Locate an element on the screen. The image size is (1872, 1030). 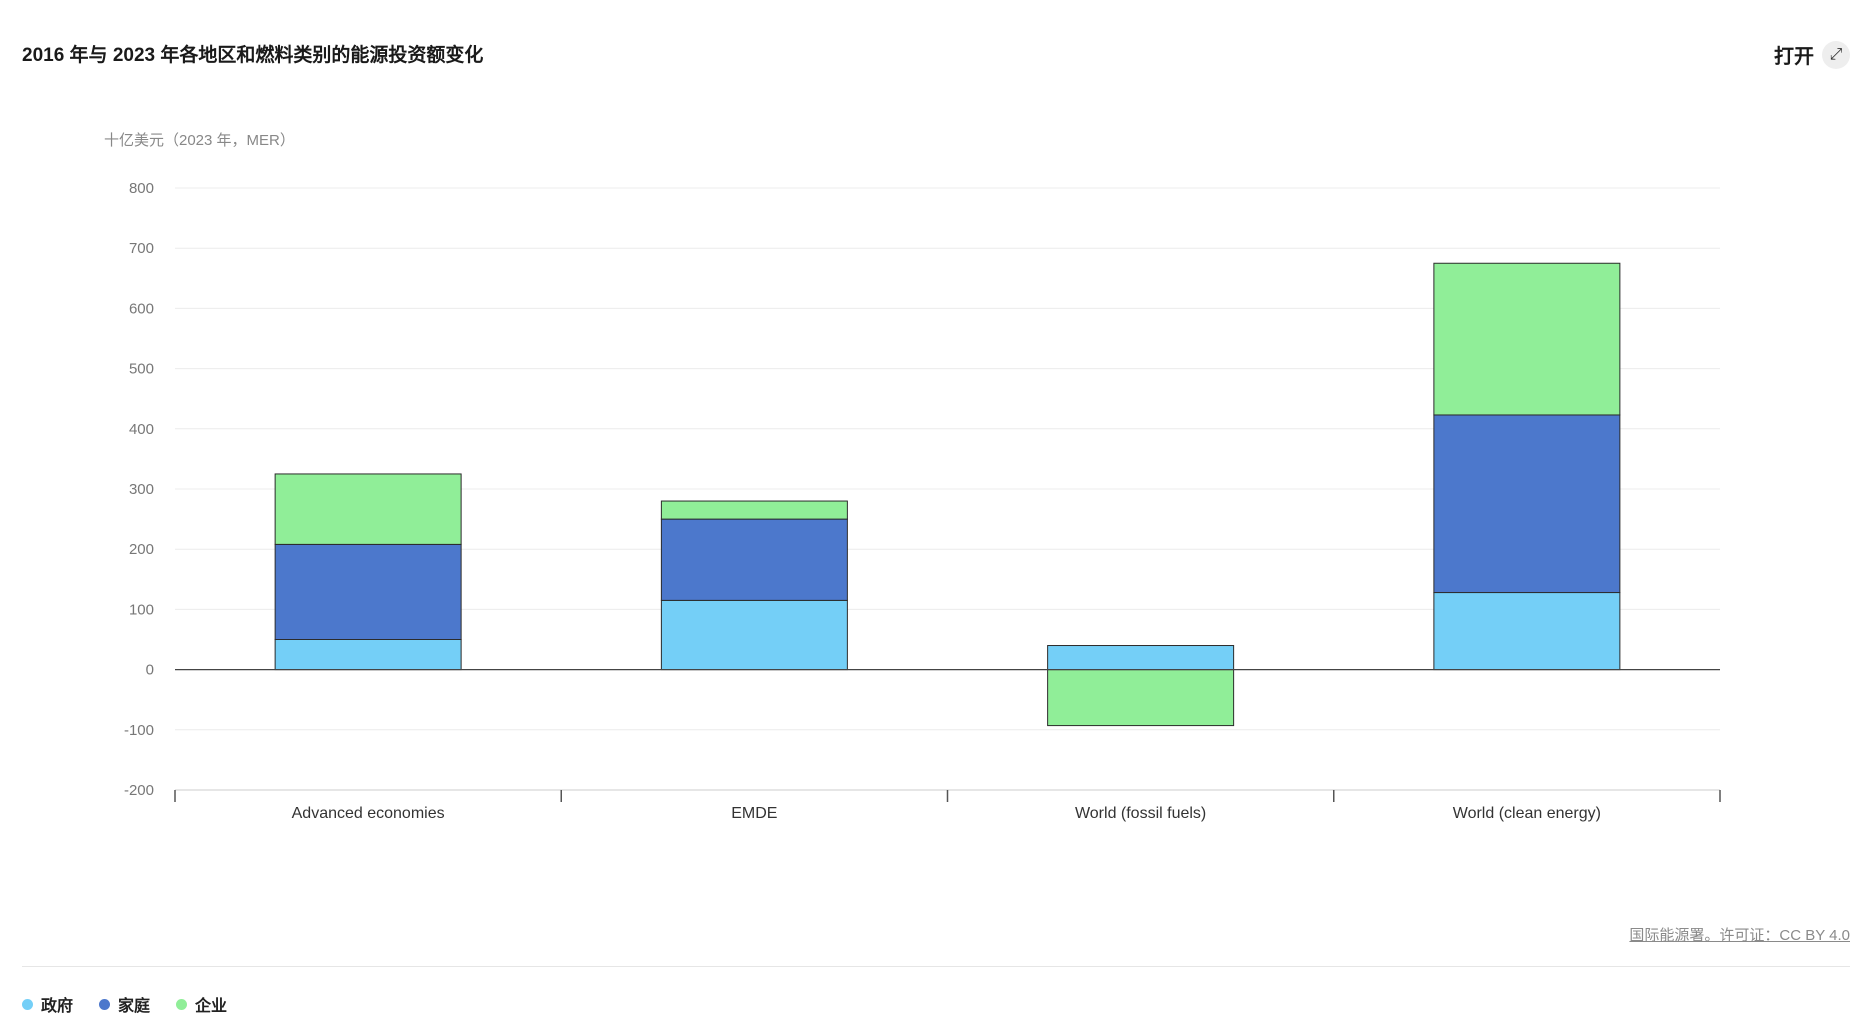
legend-item: 家庭 is located at coordinates (124, 1004).